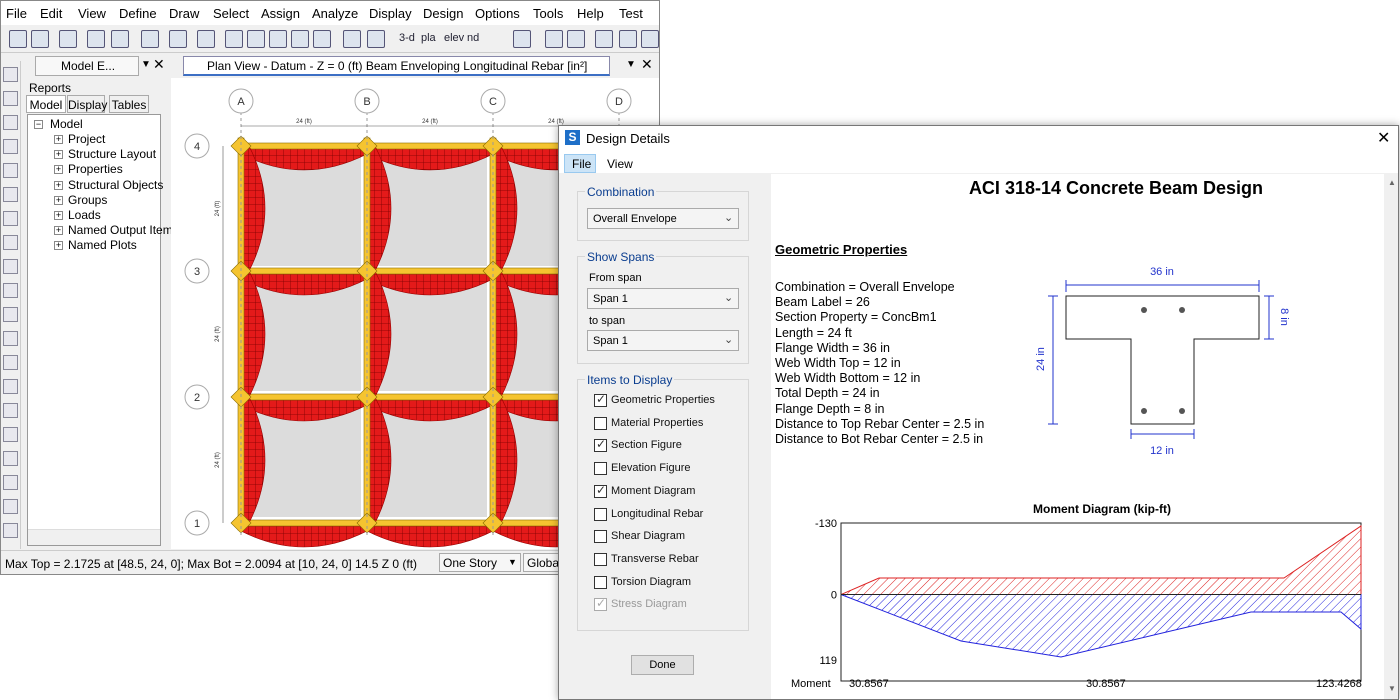  I want to click on checkbox-label: Transverse Rebar, so click(655, 558).